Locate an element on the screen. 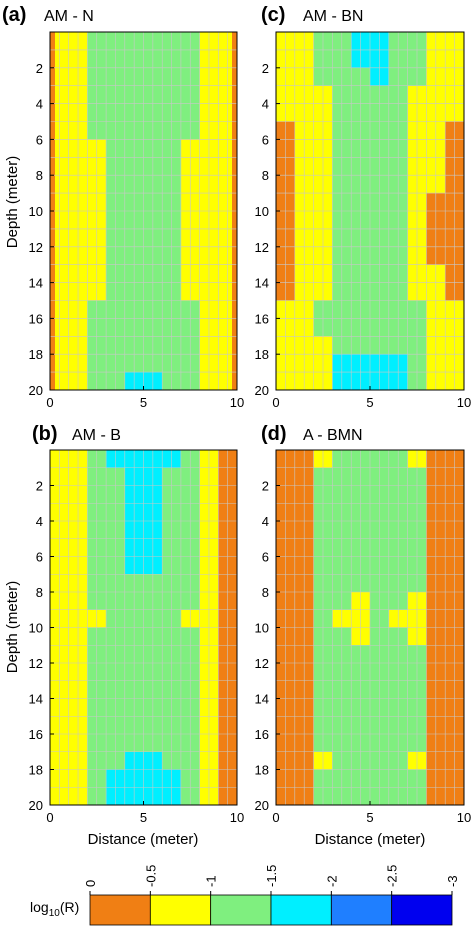 The image size is (474, 931). panel-d-title: A - BMN is located at coordinates (333, 435).